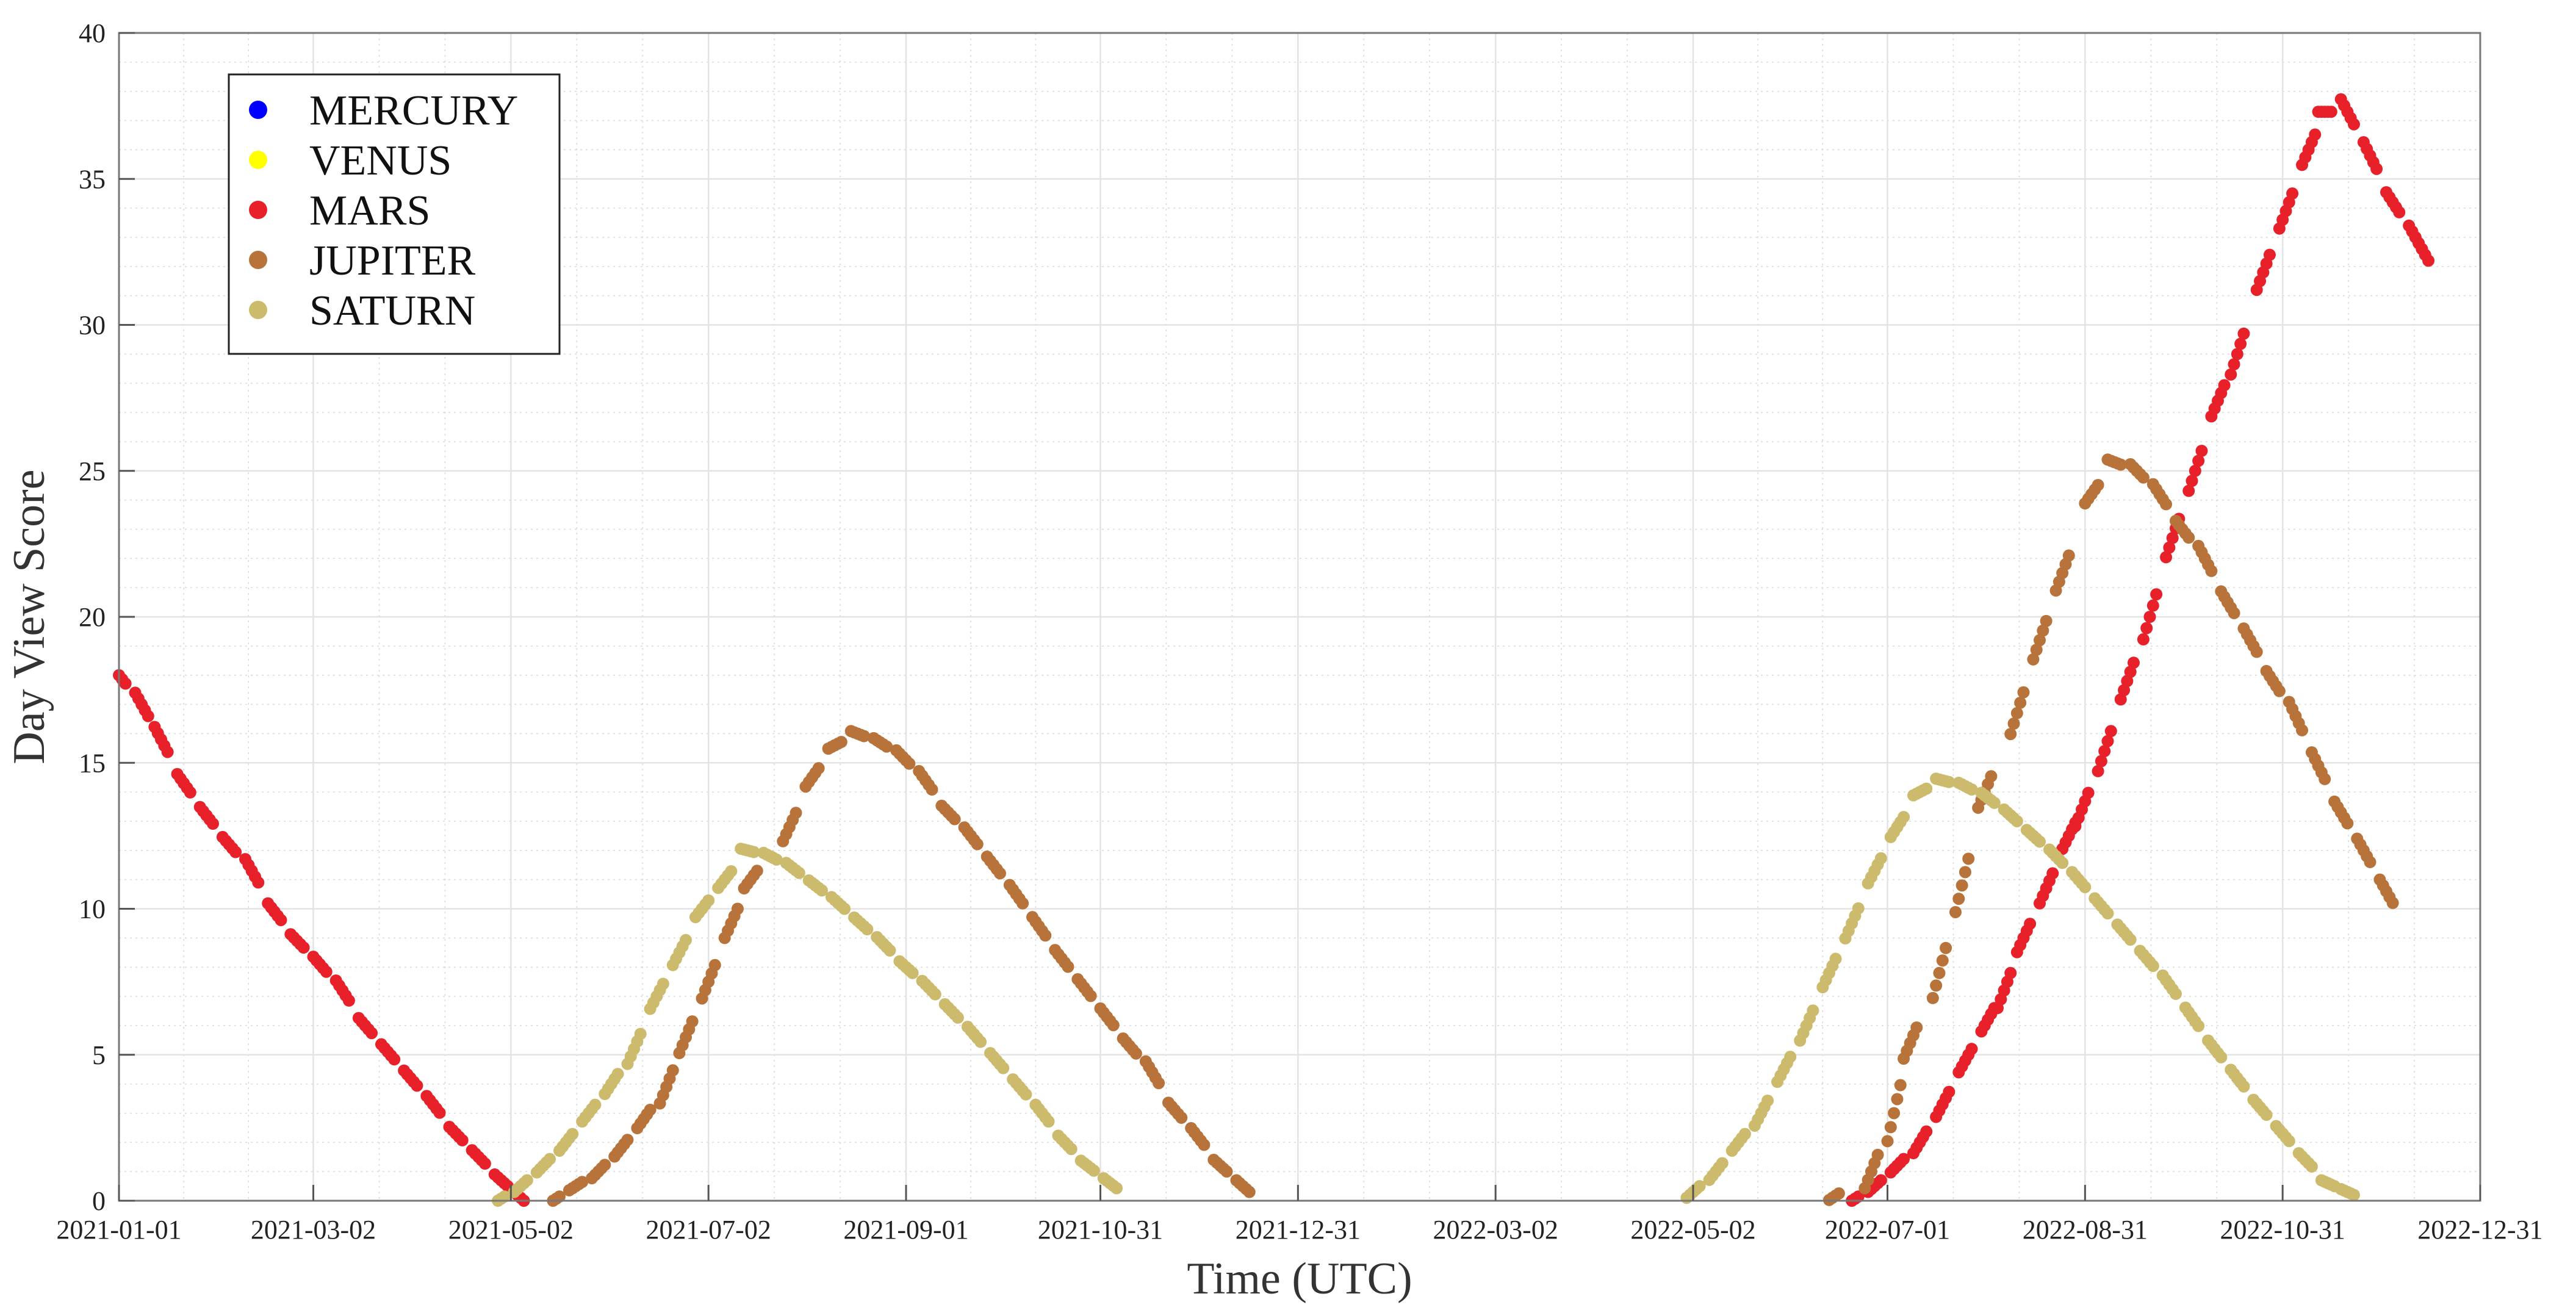 This screenshot has width=2576, height=1313. What do you see at coordinates (1100, 1230) in the screenshot?
I see `x-tick-label: 2021-10-31` at bounding box center [1100, 1230].